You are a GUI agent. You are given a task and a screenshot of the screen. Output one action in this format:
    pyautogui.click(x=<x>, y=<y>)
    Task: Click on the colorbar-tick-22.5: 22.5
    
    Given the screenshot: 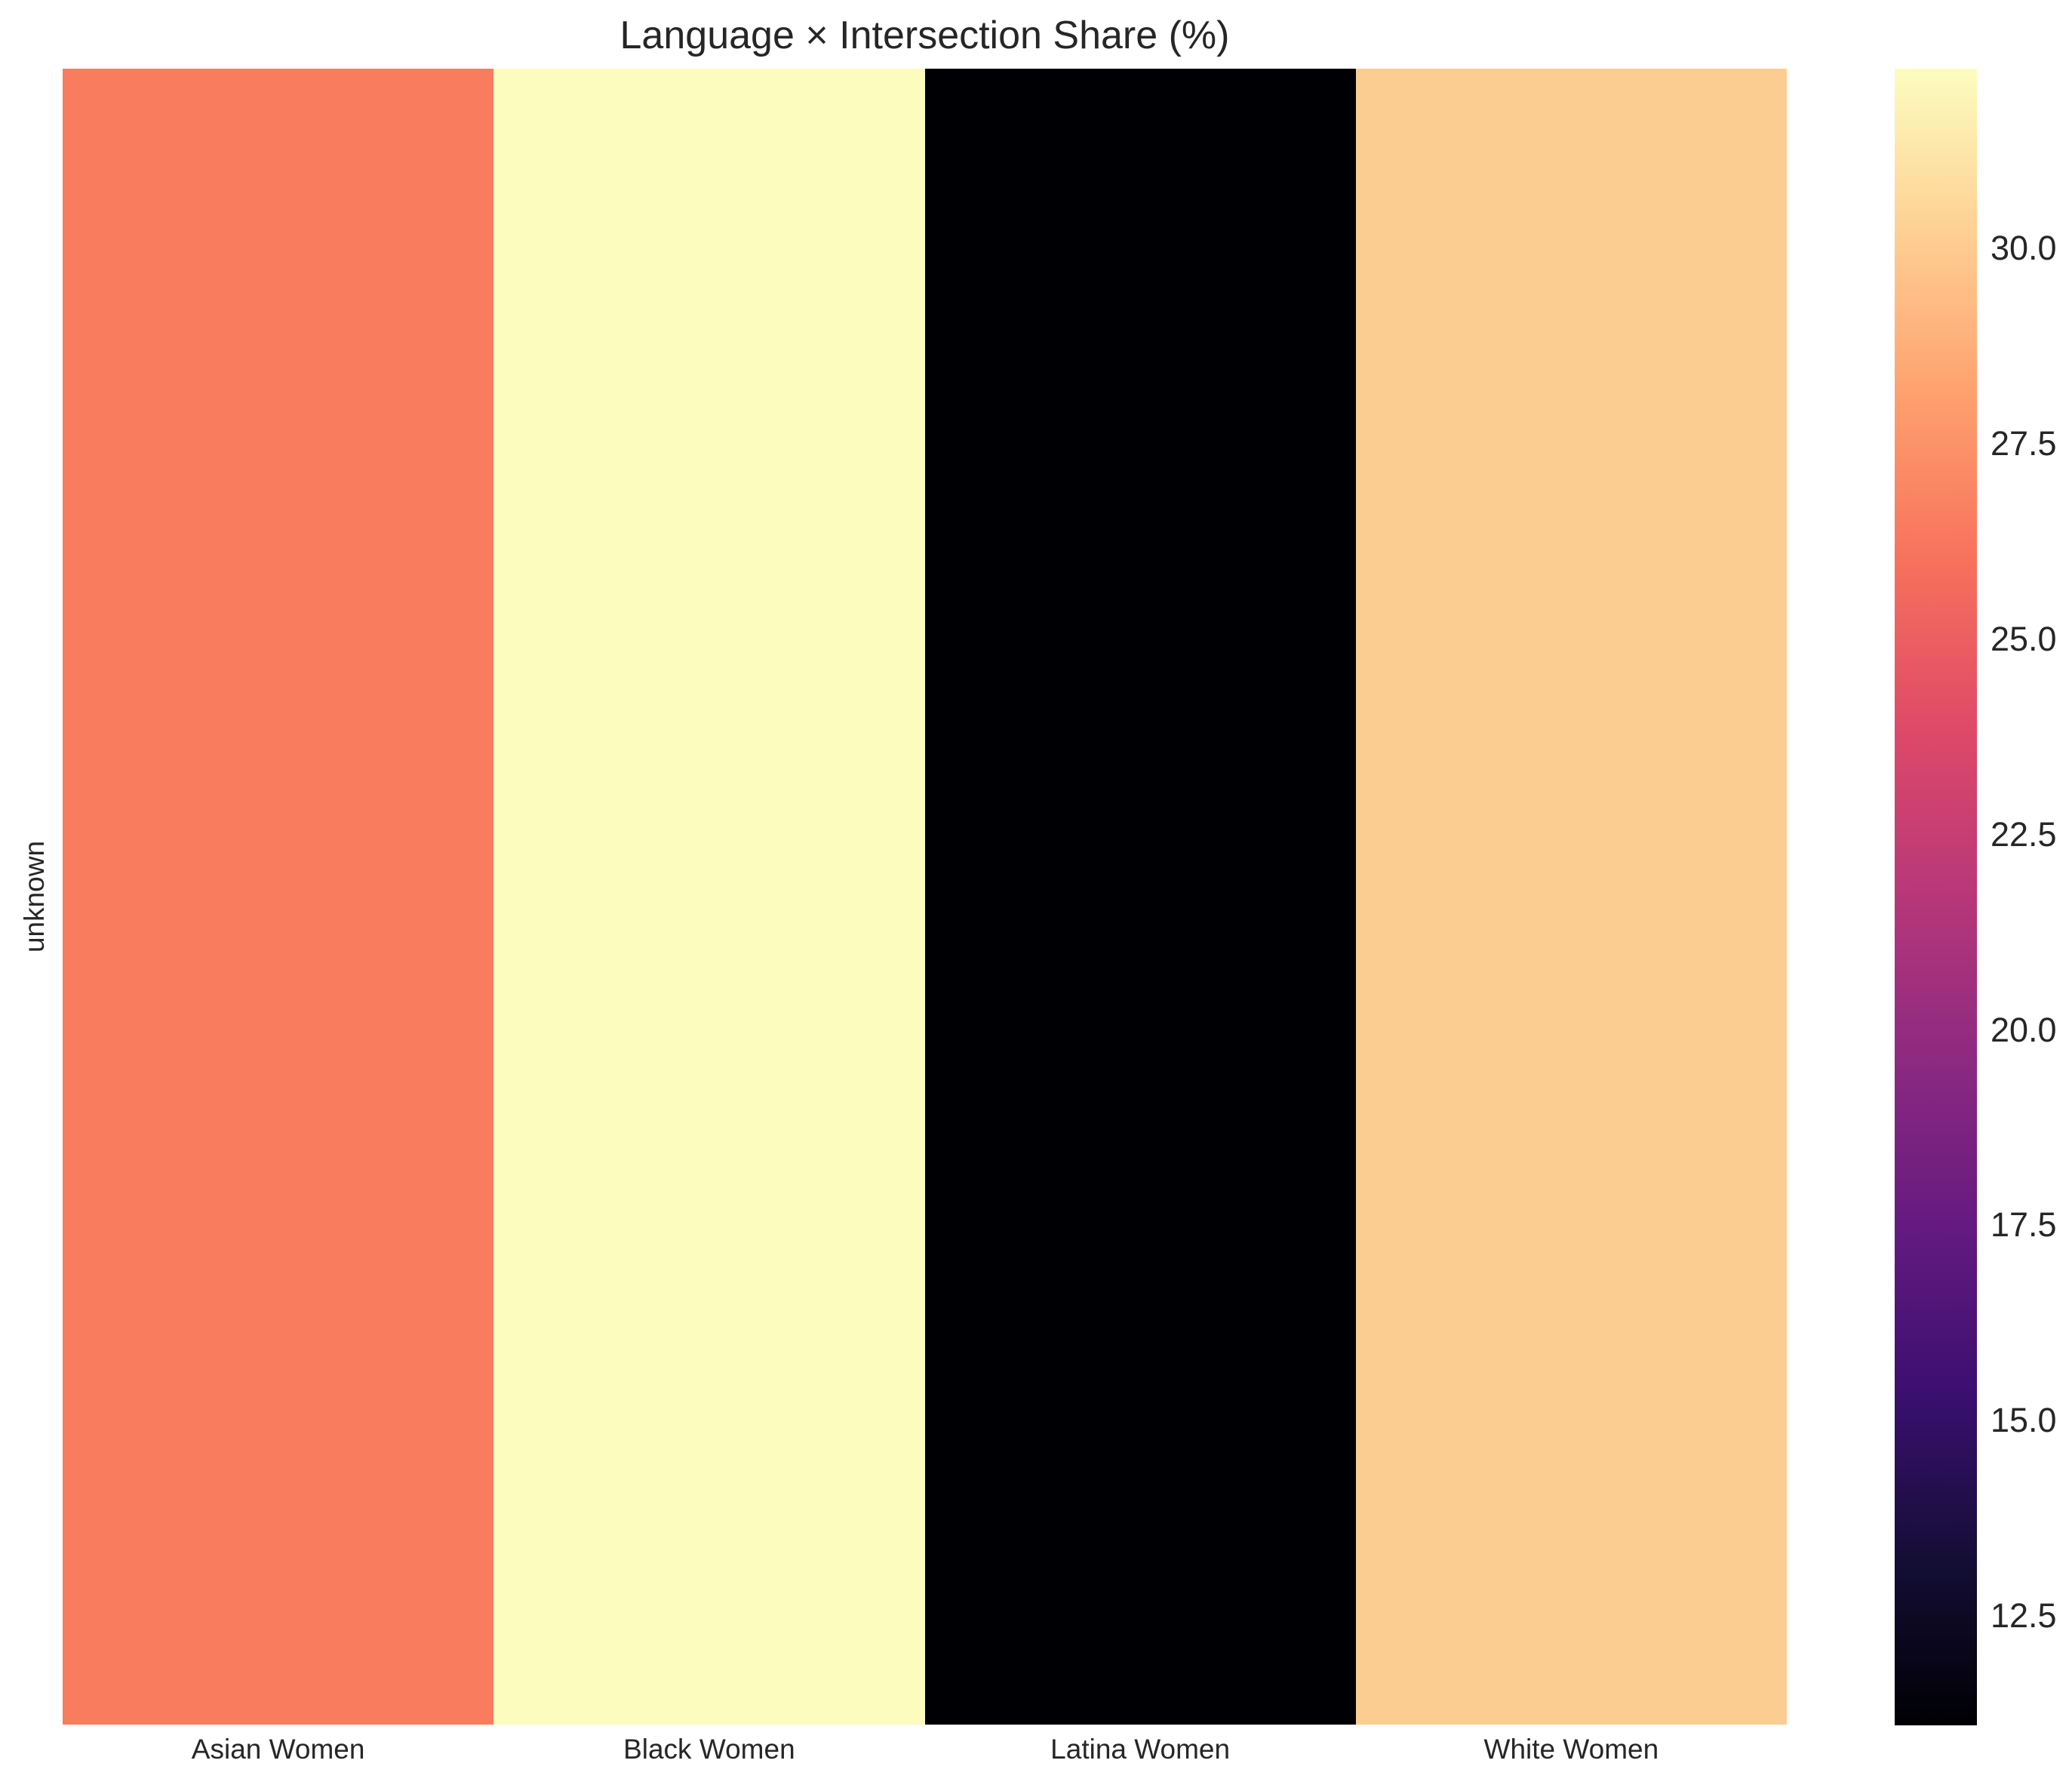 What is the action you would take?
    pyautogui.click(x=2024, y=834)
    